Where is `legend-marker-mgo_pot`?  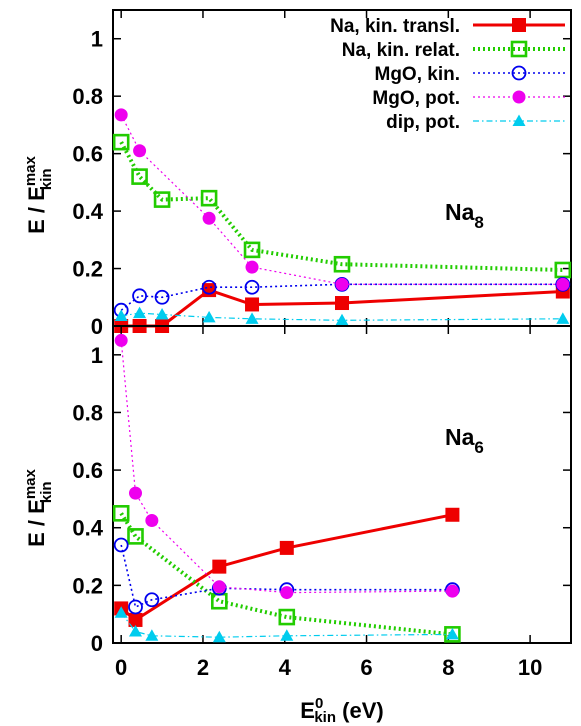
legend-marker-mgo_pot is located at coordinates (519, 97).